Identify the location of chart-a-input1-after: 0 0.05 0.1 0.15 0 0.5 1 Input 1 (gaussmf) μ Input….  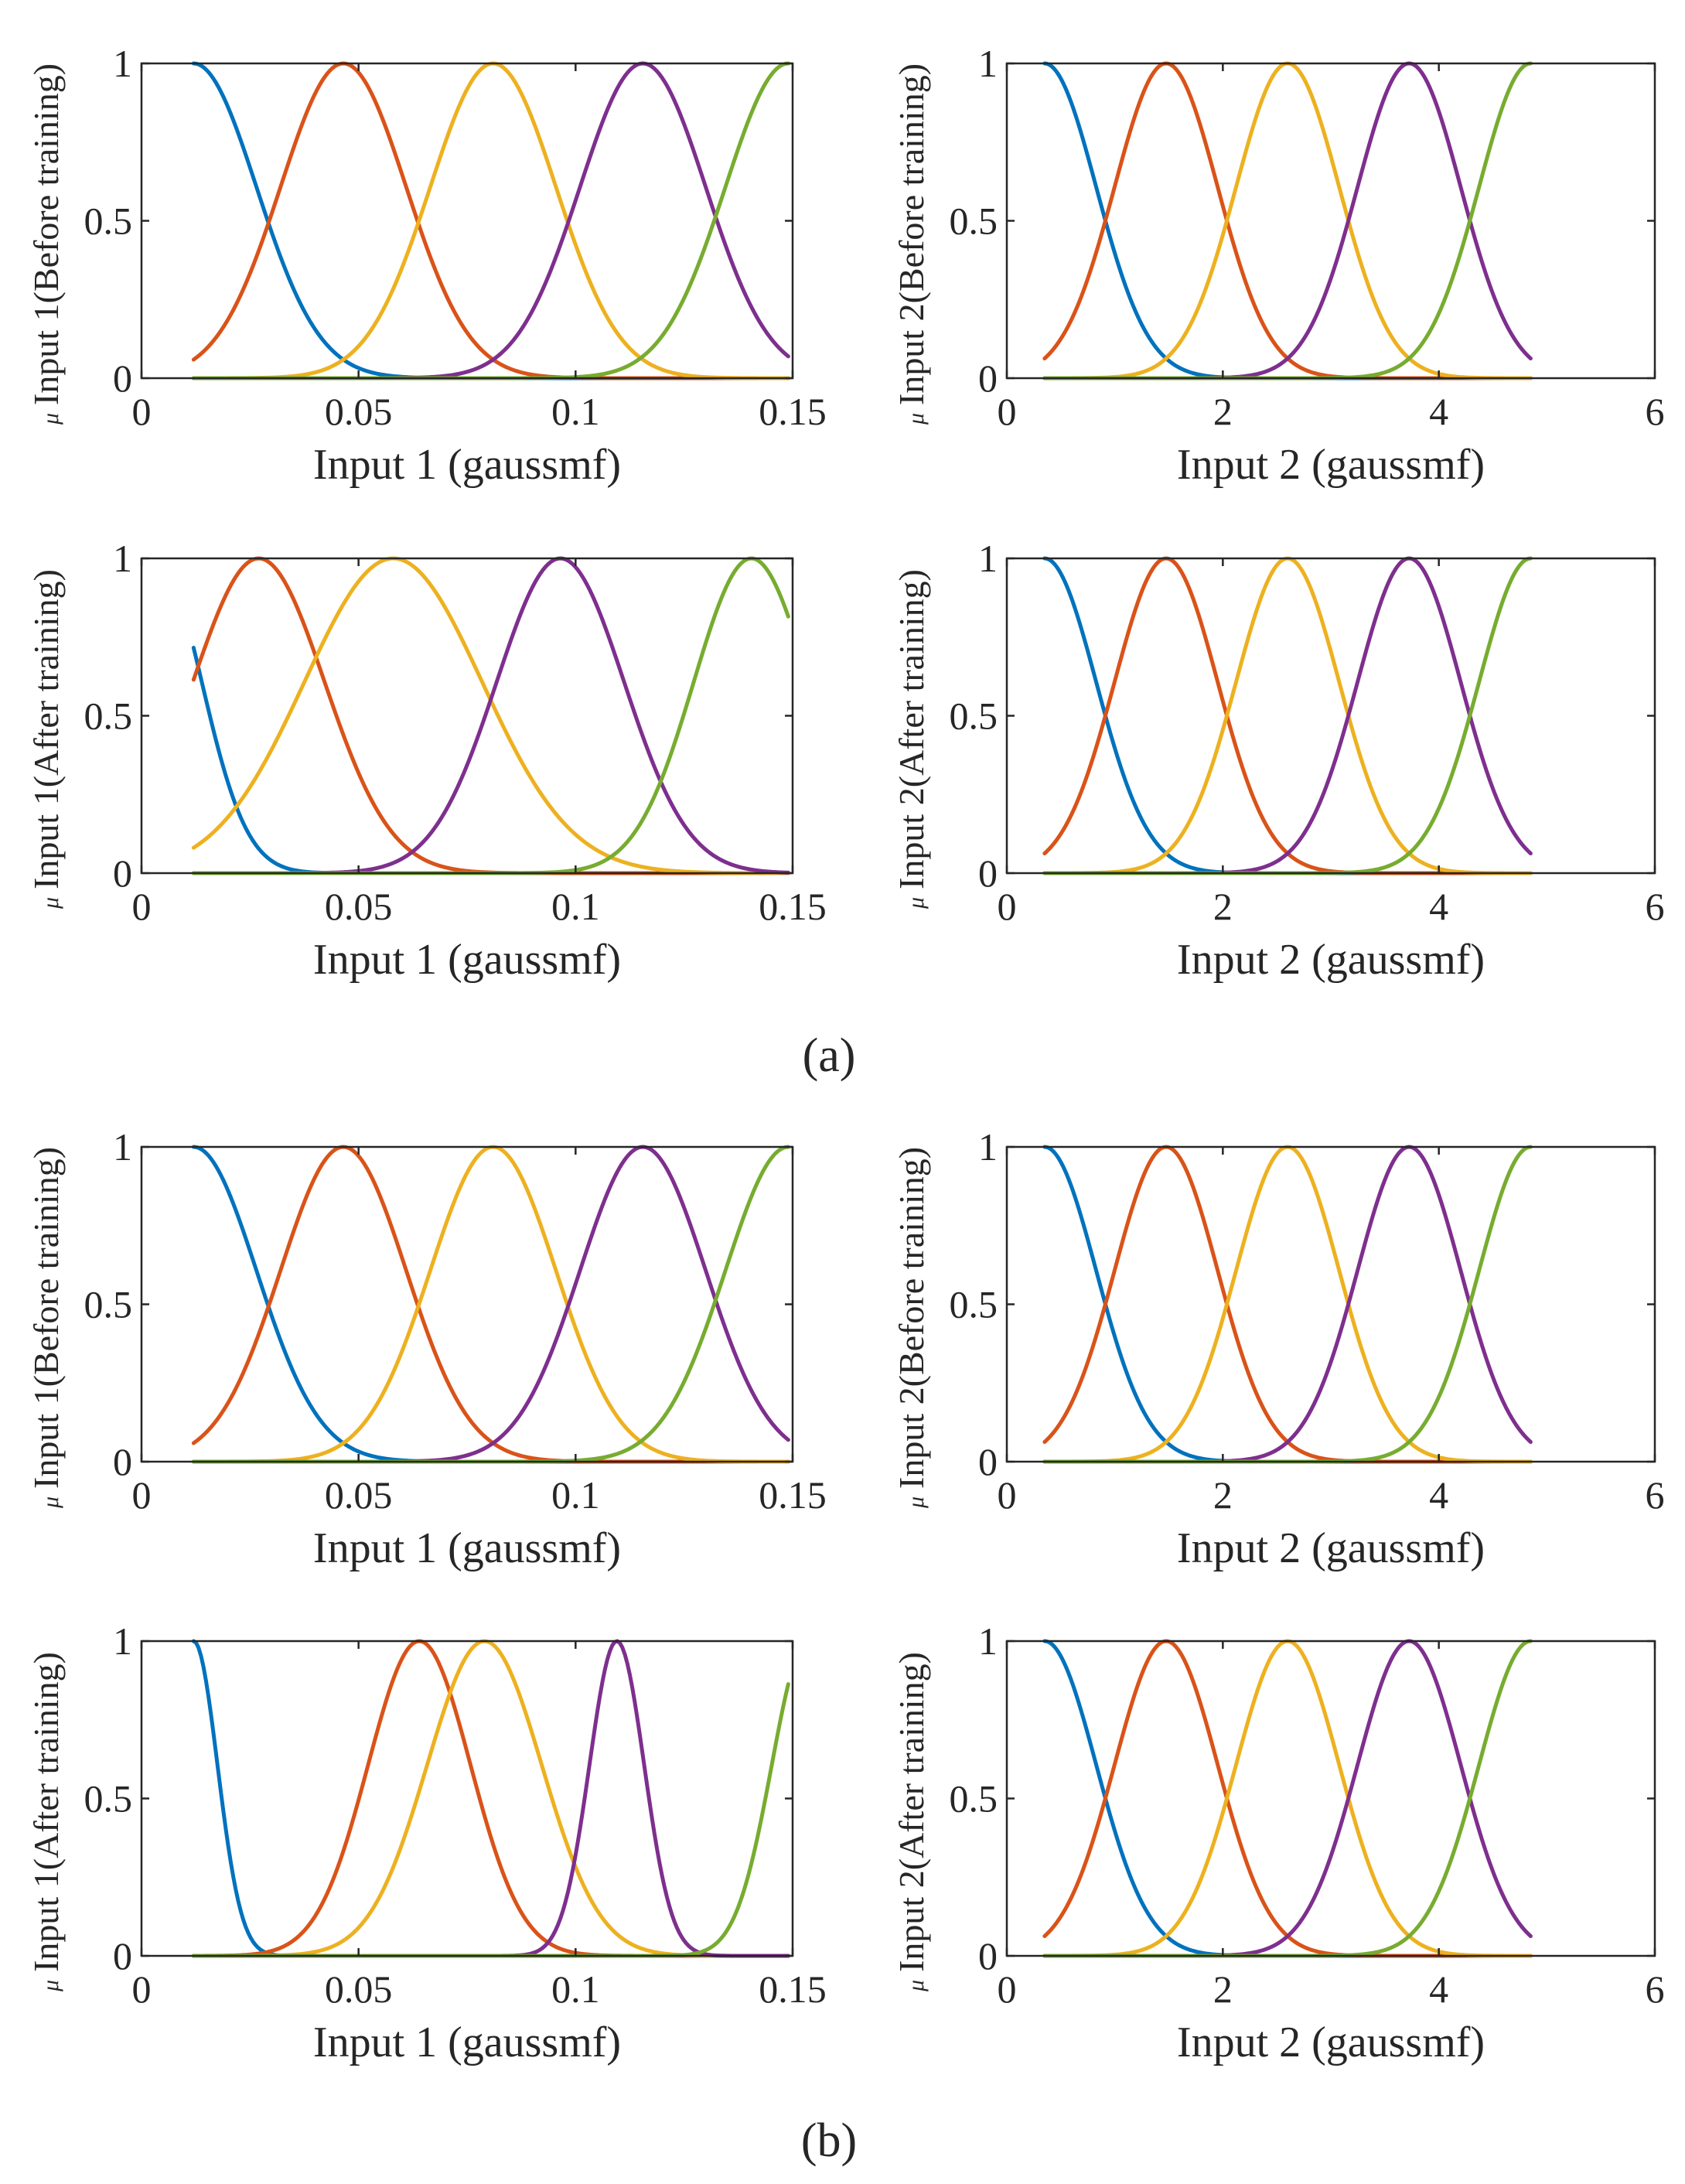
(427, 760).